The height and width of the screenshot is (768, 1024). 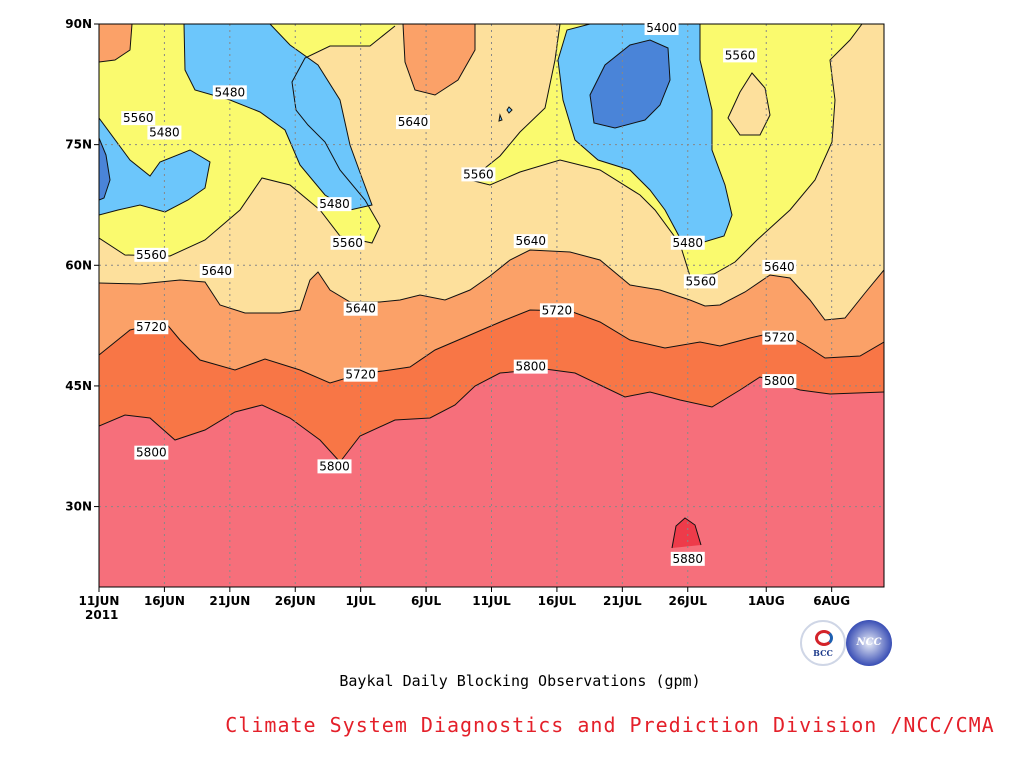 I want to click on contour-5560-west, so click(x=247, y=141).